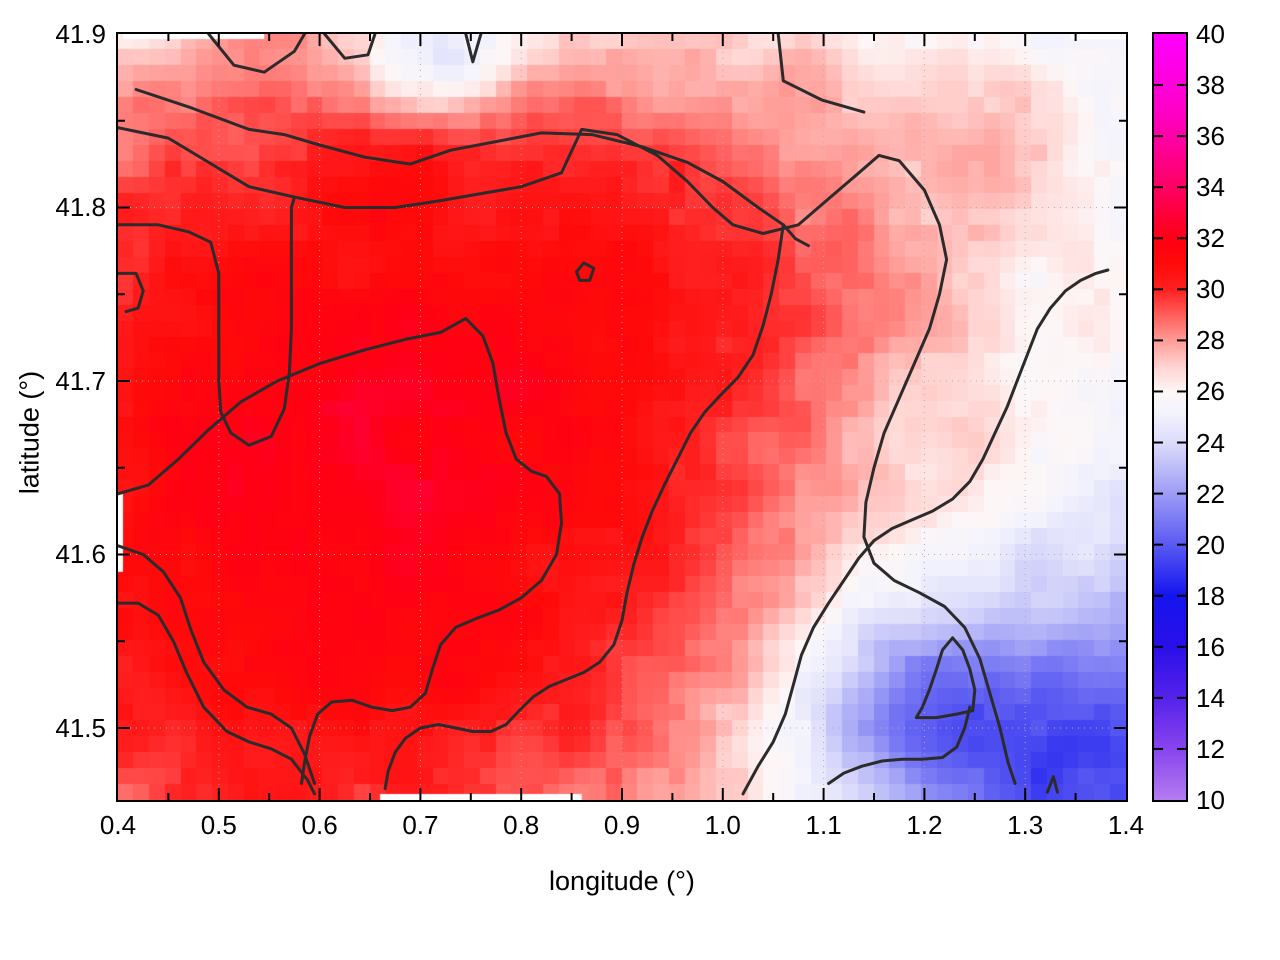 This screenshot has height=960, width=1280. I want to click on colorbar-tick-label: 22, so click(1210, 493).